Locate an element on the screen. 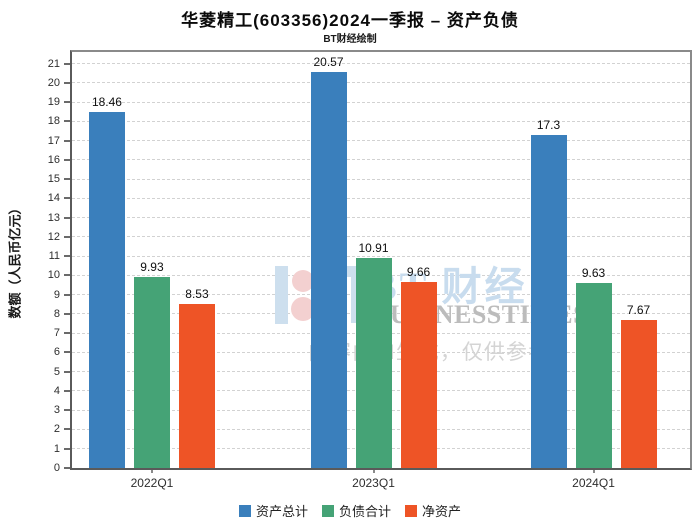  bar-资产总计-2022Q1 is located at coordinates (106, 290).